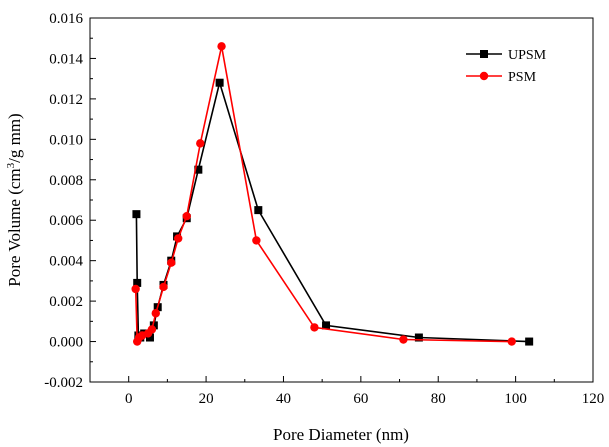 Image resolution: width=609 pixels, height=447 pixels. Describe the element at coordinates (14, 227) in the screenshot. I see `y-axis-title-main: Pore Volume (cm` at that location.